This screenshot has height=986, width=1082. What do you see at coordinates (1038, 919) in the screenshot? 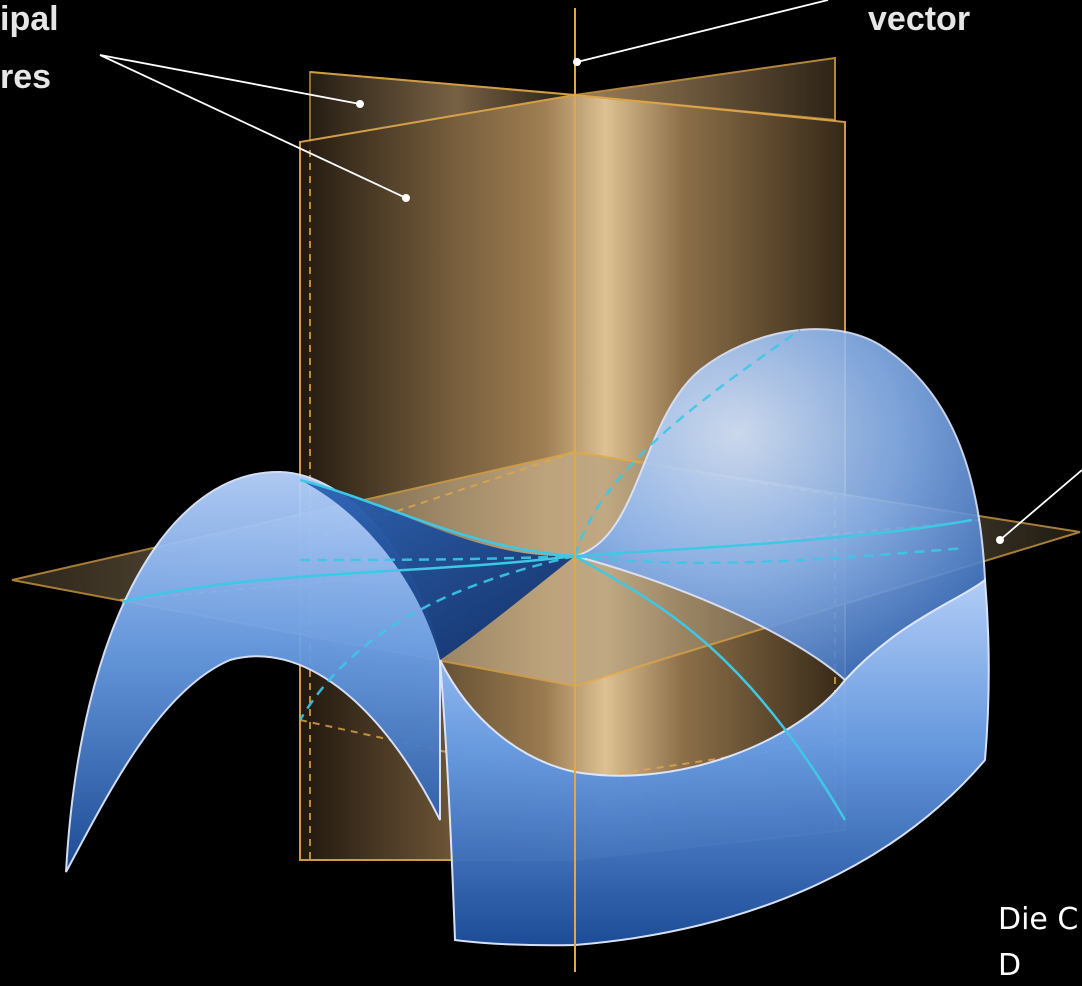
I see `caption-line1: Die C` at bounding box center [1038, 919].